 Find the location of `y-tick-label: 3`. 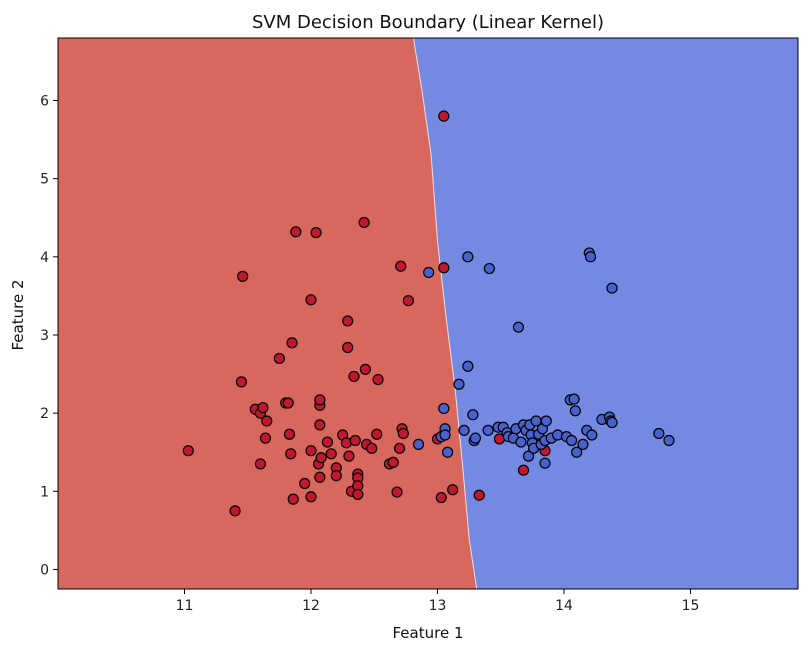

y-tick-label: 3 is located at coordinates (44, 336).